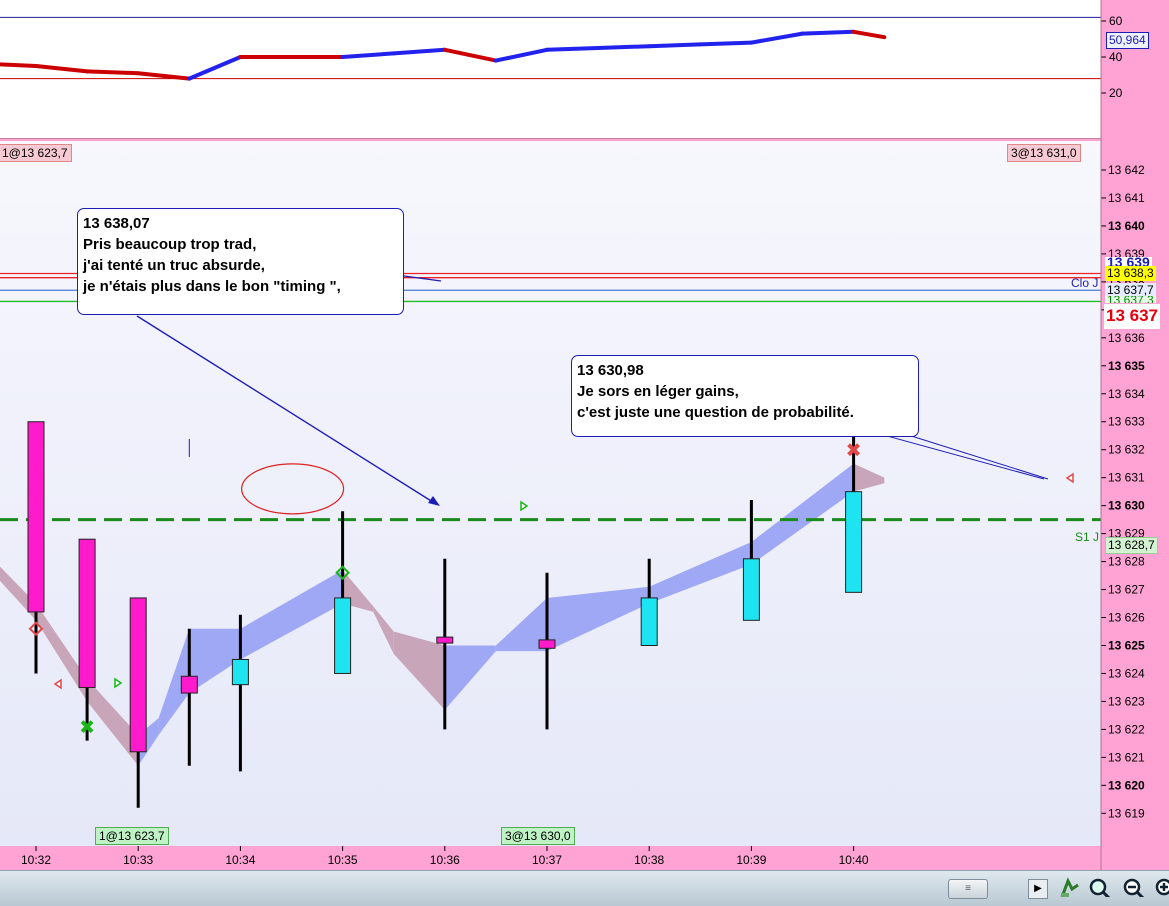  Describe the element at coordinates (1126, 366) in the screenshot. I see `price-tick-label: 13 635` at that location.